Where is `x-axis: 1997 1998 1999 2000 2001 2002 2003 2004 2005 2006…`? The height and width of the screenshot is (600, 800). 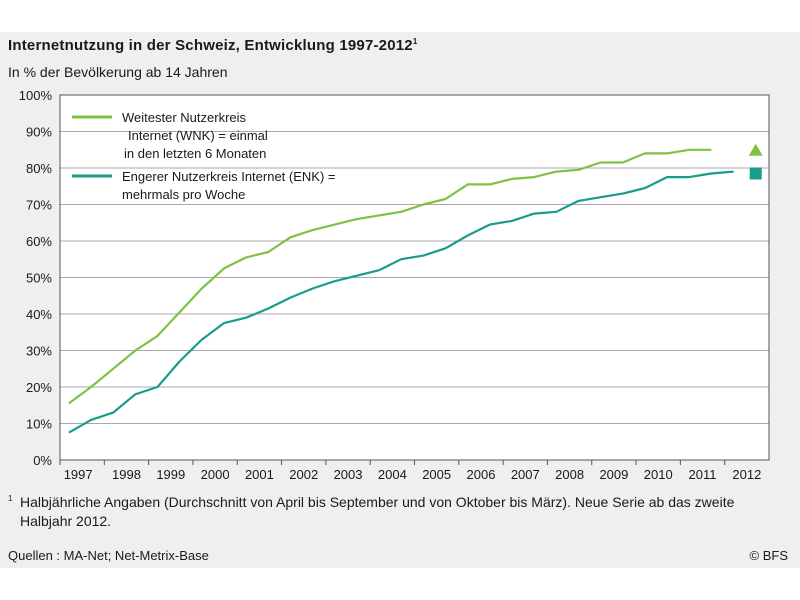
x-axis: 1997 1998 1999 2000 2001 2002 2003 2004 2005 2006… is located at coordinates (410, 470).